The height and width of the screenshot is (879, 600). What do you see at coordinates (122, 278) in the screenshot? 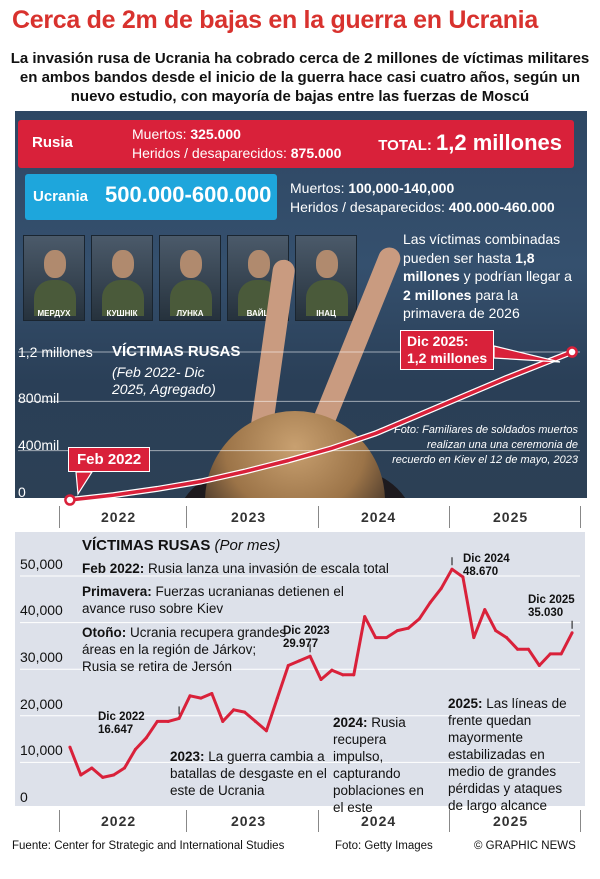
I see `portrait: КУШНІК` at bounding box center [122, 278].